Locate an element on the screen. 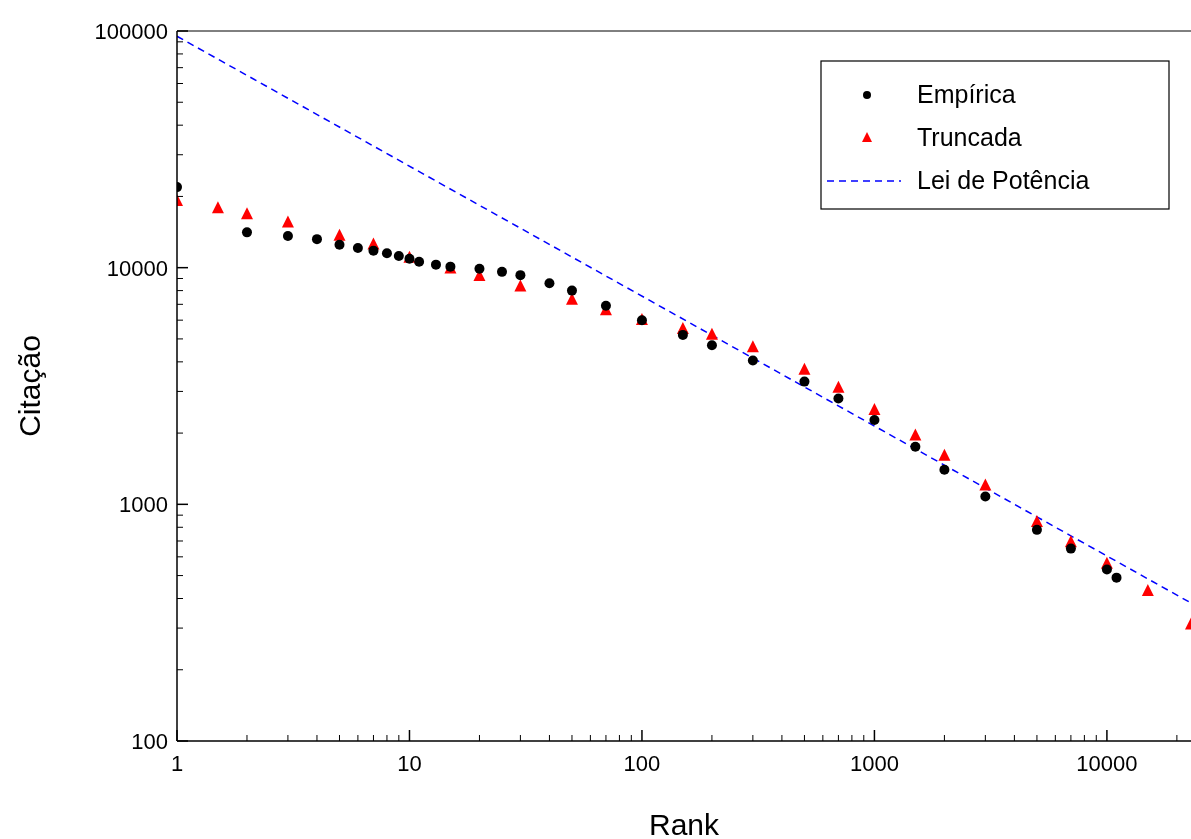 The height and width of the screenshot is (839, 1191). y-tick-label: 100 is located at coordinates (149, 741).